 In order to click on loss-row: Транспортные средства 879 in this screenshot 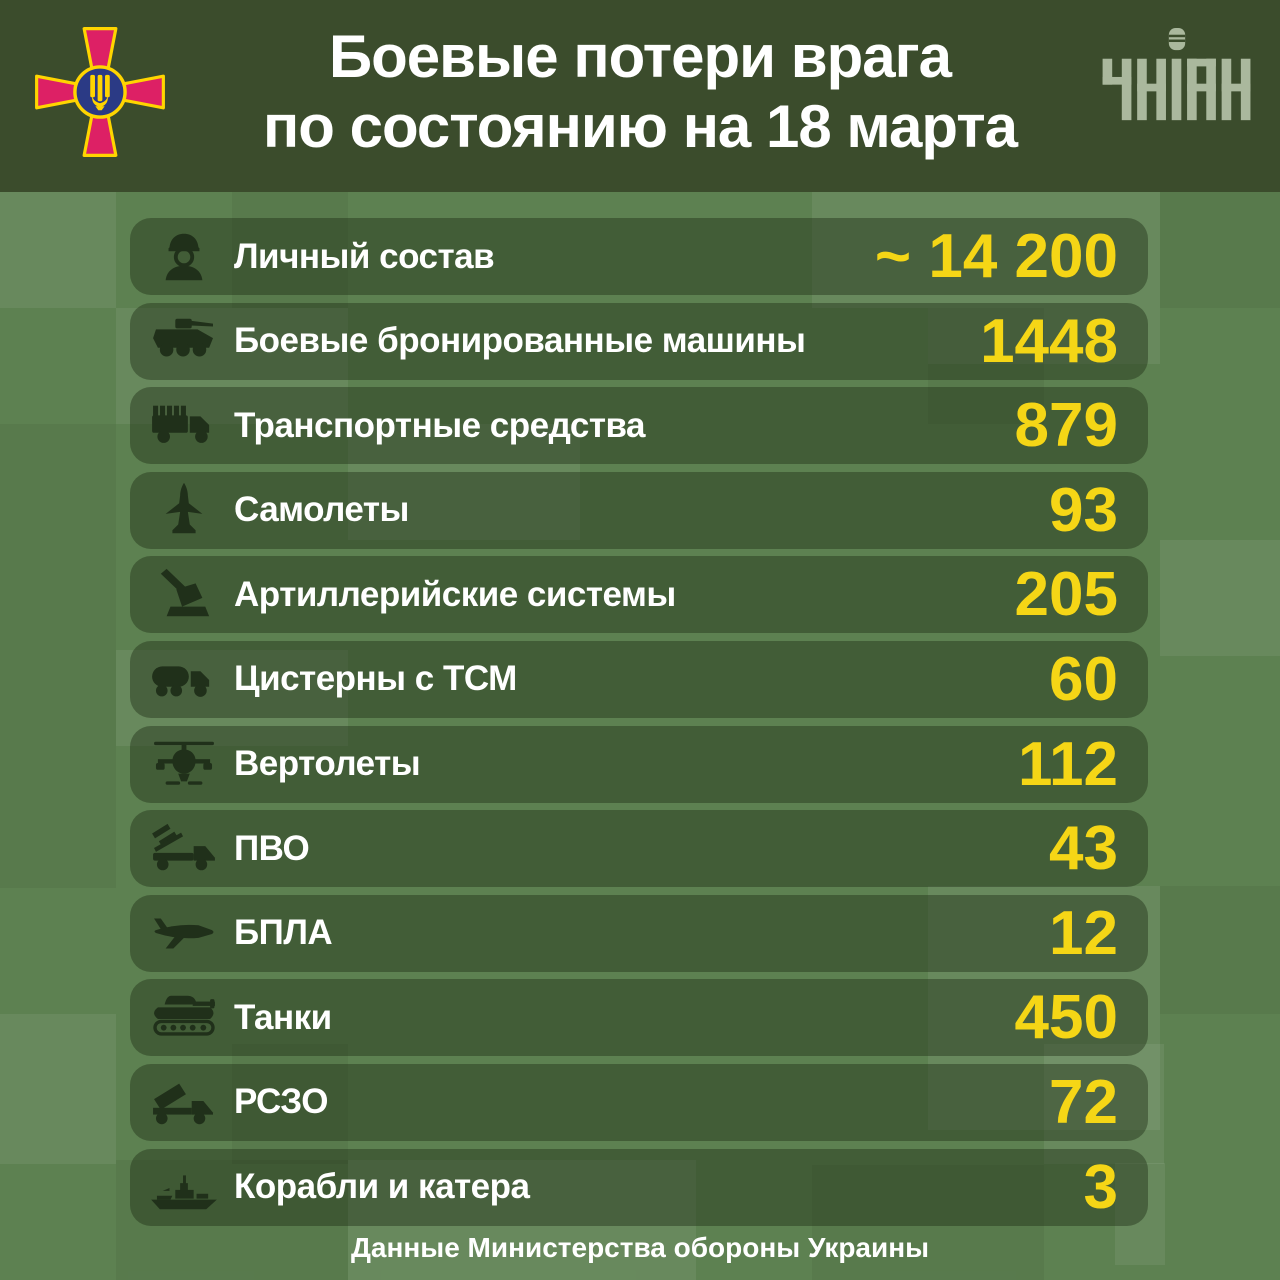, I will do `click(639, 426)`.